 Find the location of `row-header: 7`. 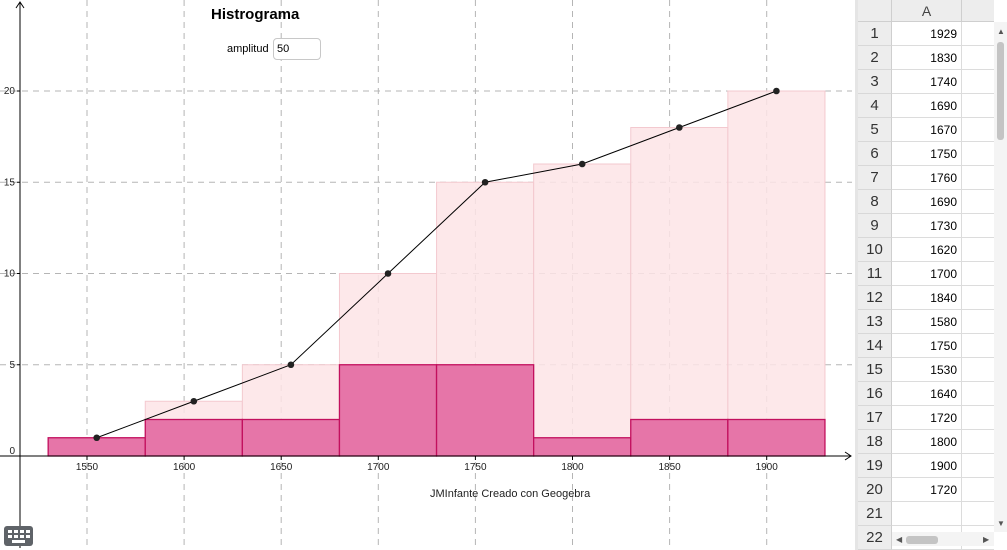

row-header: 7 is located at coordinates (875, 178).